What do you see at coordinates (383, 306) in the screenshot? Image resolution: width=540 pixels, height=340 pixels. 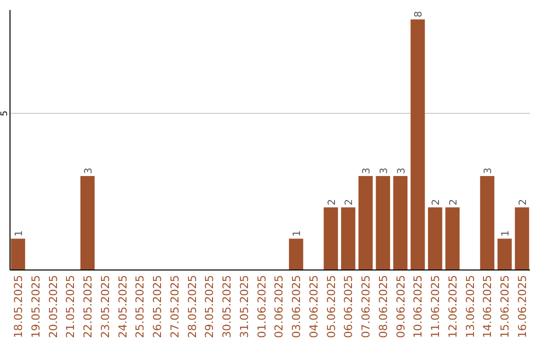 I see `x-tick-label: 08.06.2025` at bounding box center [383, 306].